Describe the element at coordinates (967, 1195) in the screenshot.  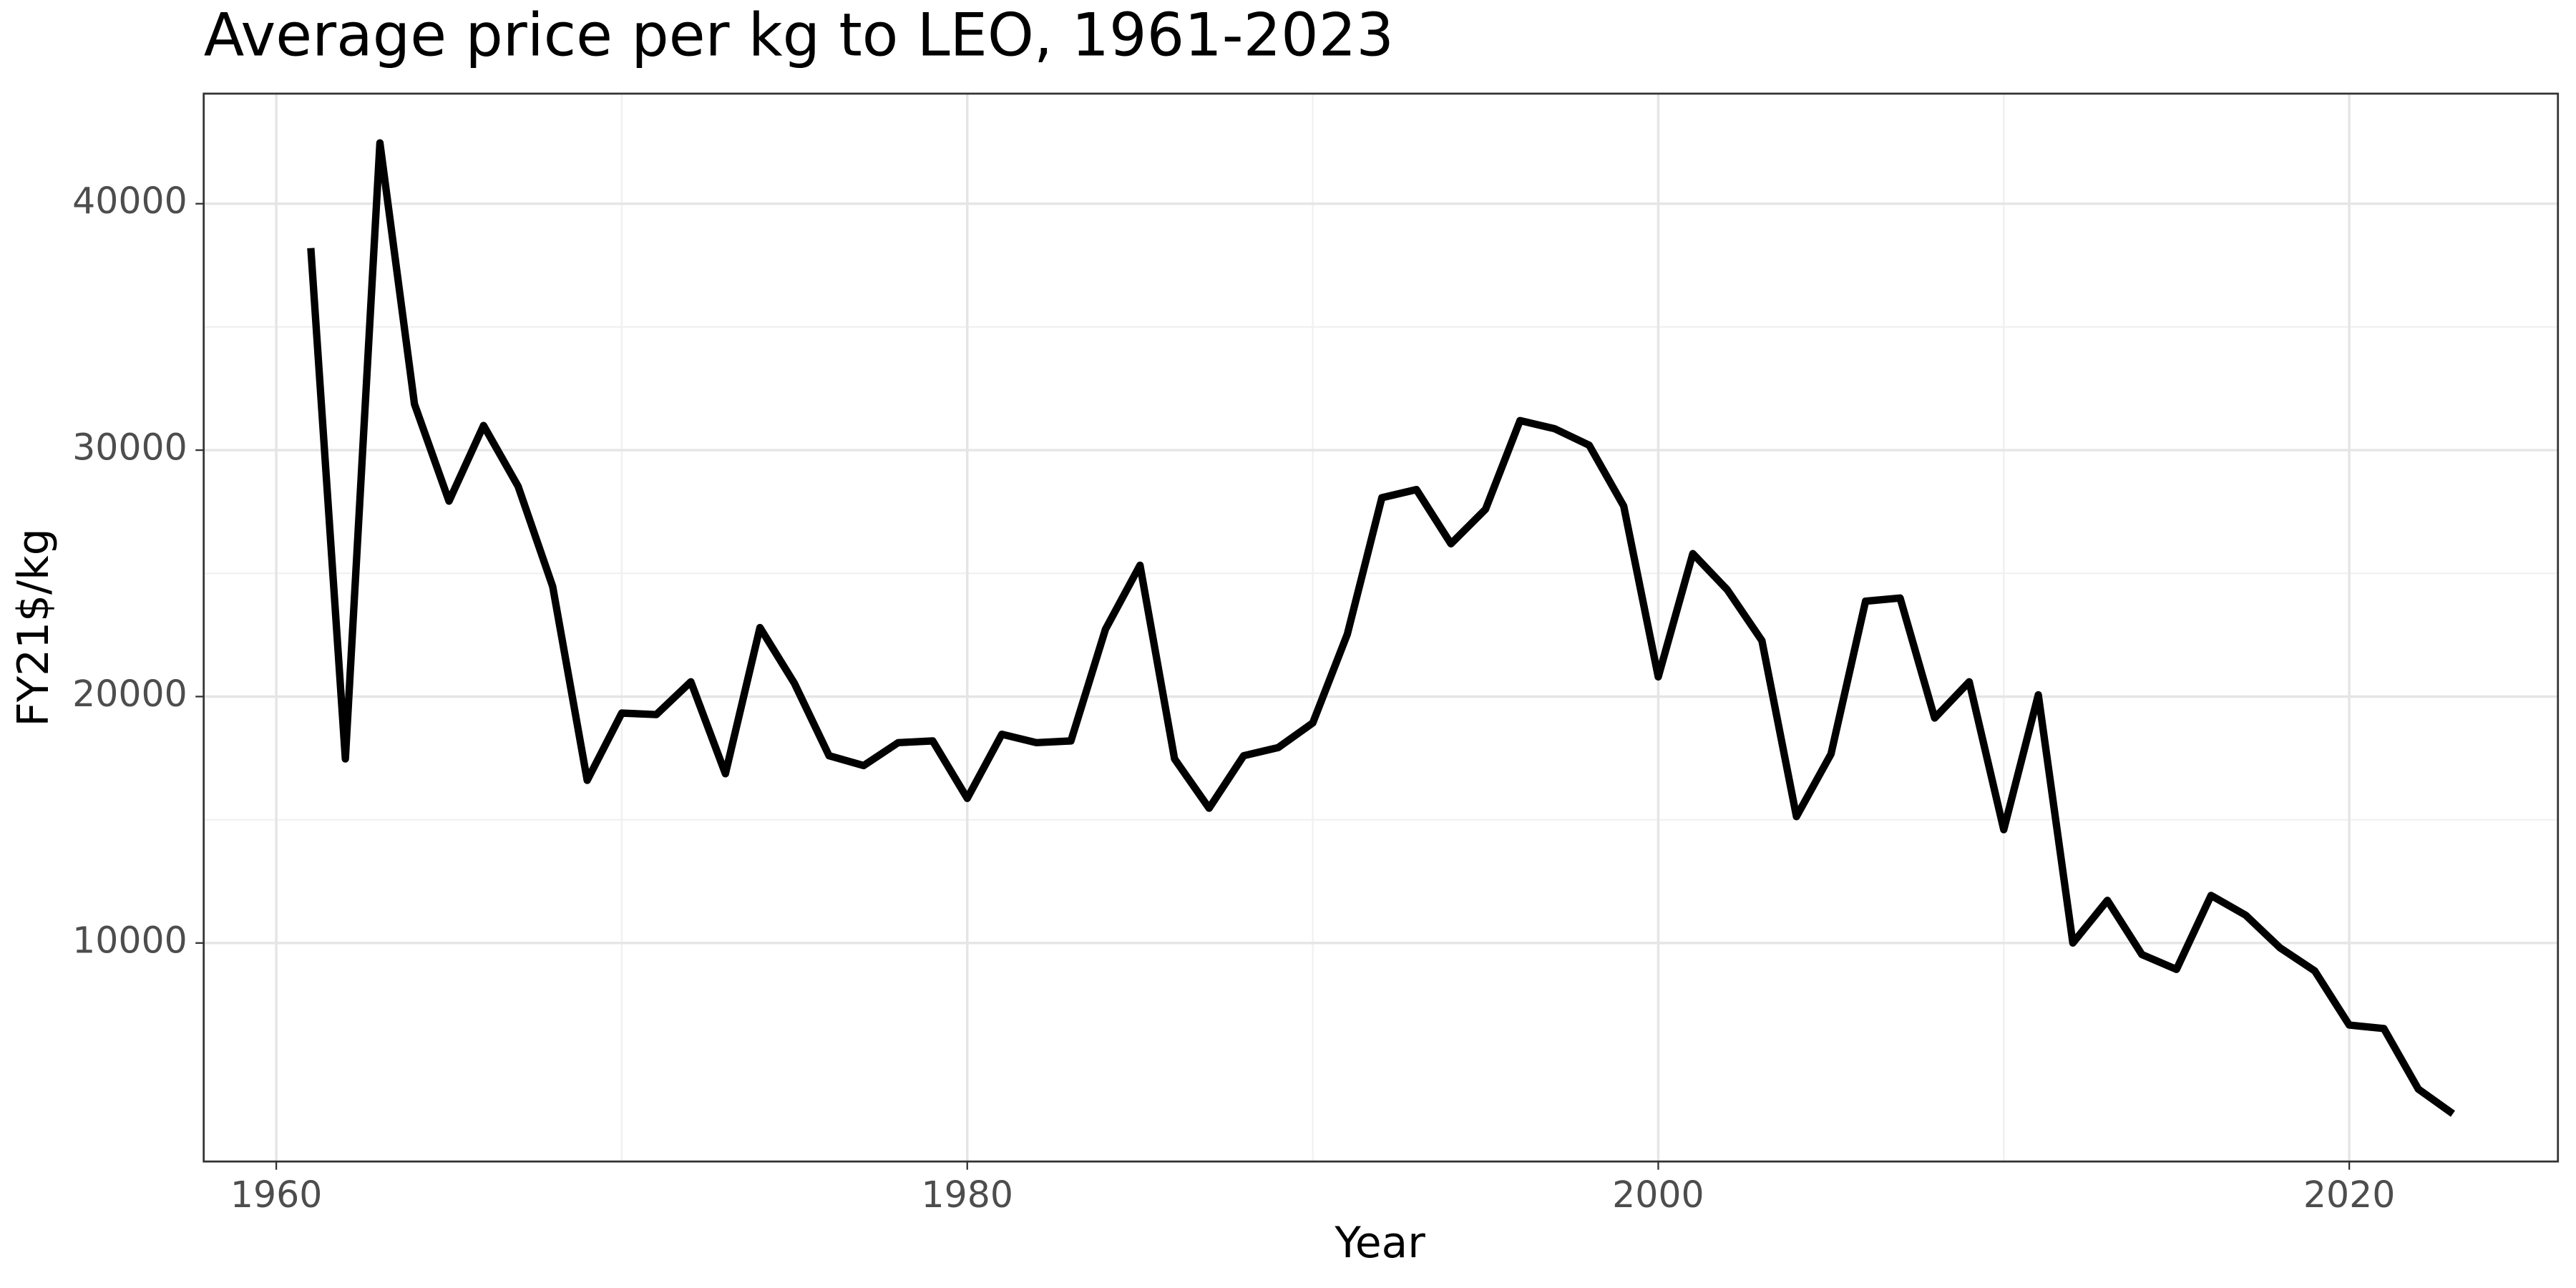
I see `x-tick-label: 1980` at that location.